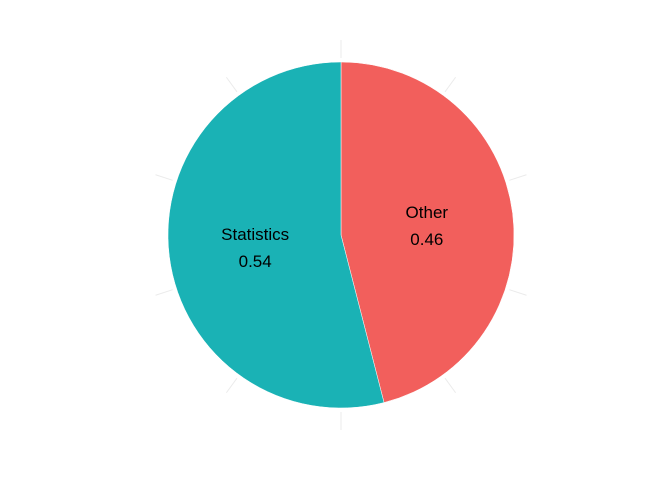 The width and height of the screenshot is (672, 480). Describe the element at coordinates (426, 239) in the screenshot. I see `slice-value-other: 0.46` at that location.